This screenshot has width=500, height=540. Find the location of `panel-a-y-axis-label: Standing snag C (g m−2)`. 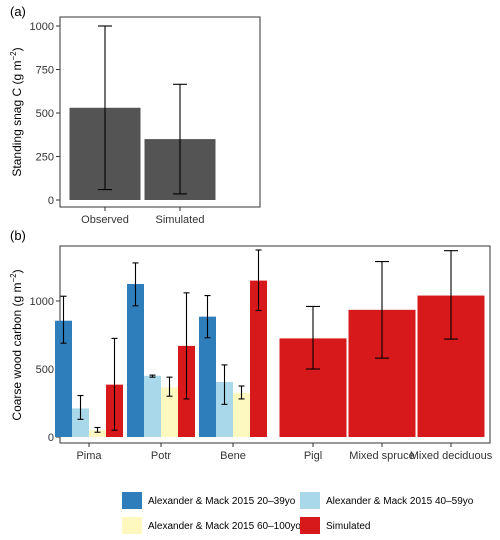

panel-a-y-axis-label: Standing snag C (g m−2) is located at coordinates (16, 111).